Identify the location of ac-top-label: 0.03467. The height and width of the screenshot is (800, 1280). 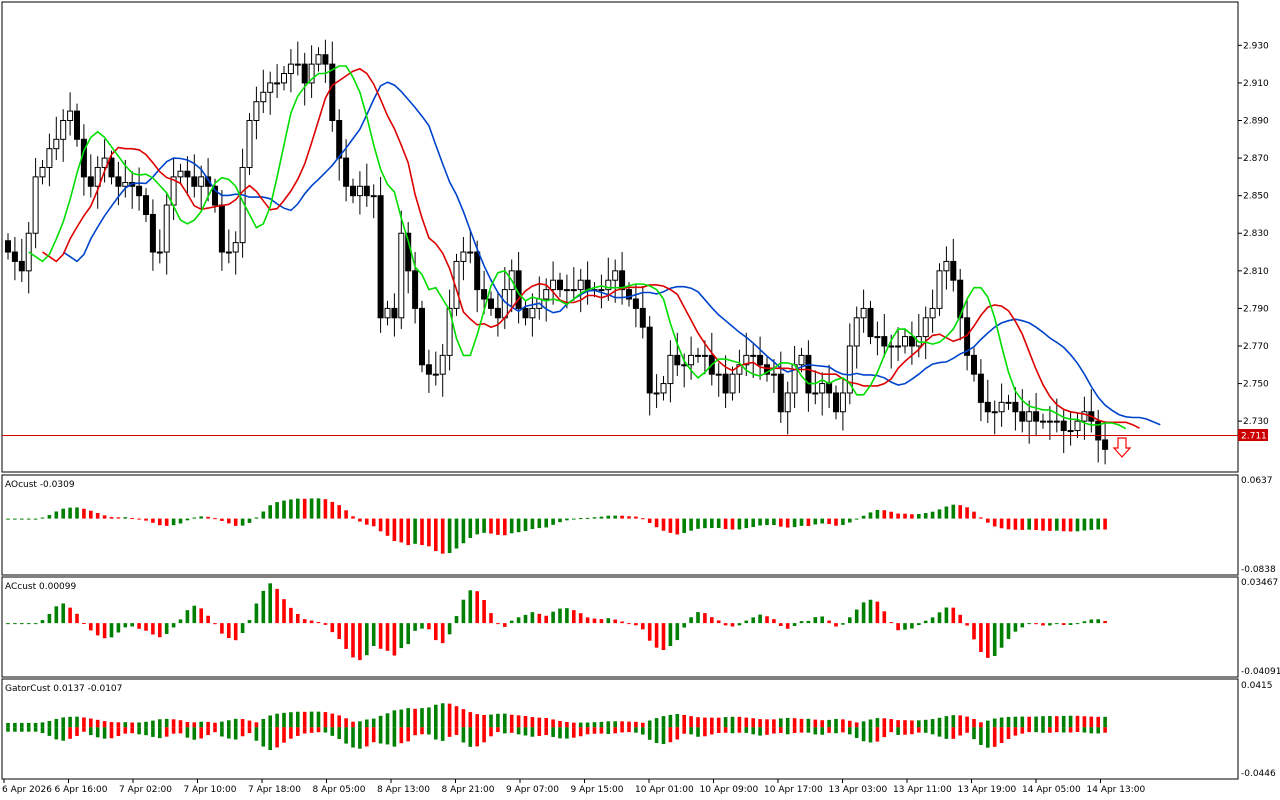
(1259, 583).